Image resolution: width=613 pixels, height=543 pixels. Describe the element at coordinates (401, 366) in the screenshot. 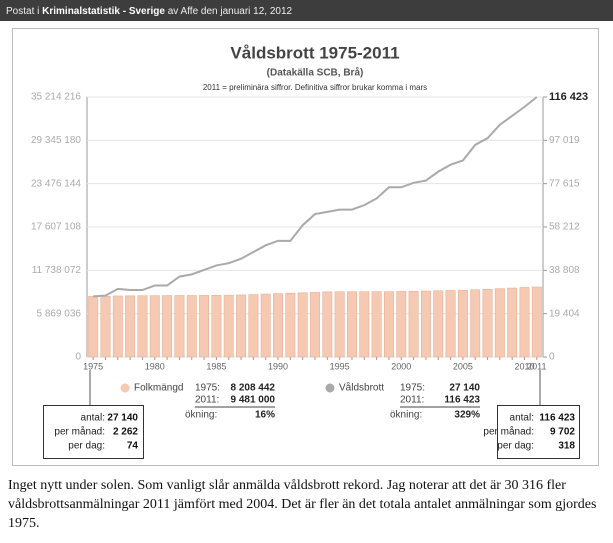

I see `x-tick-label: 2000` at that location.